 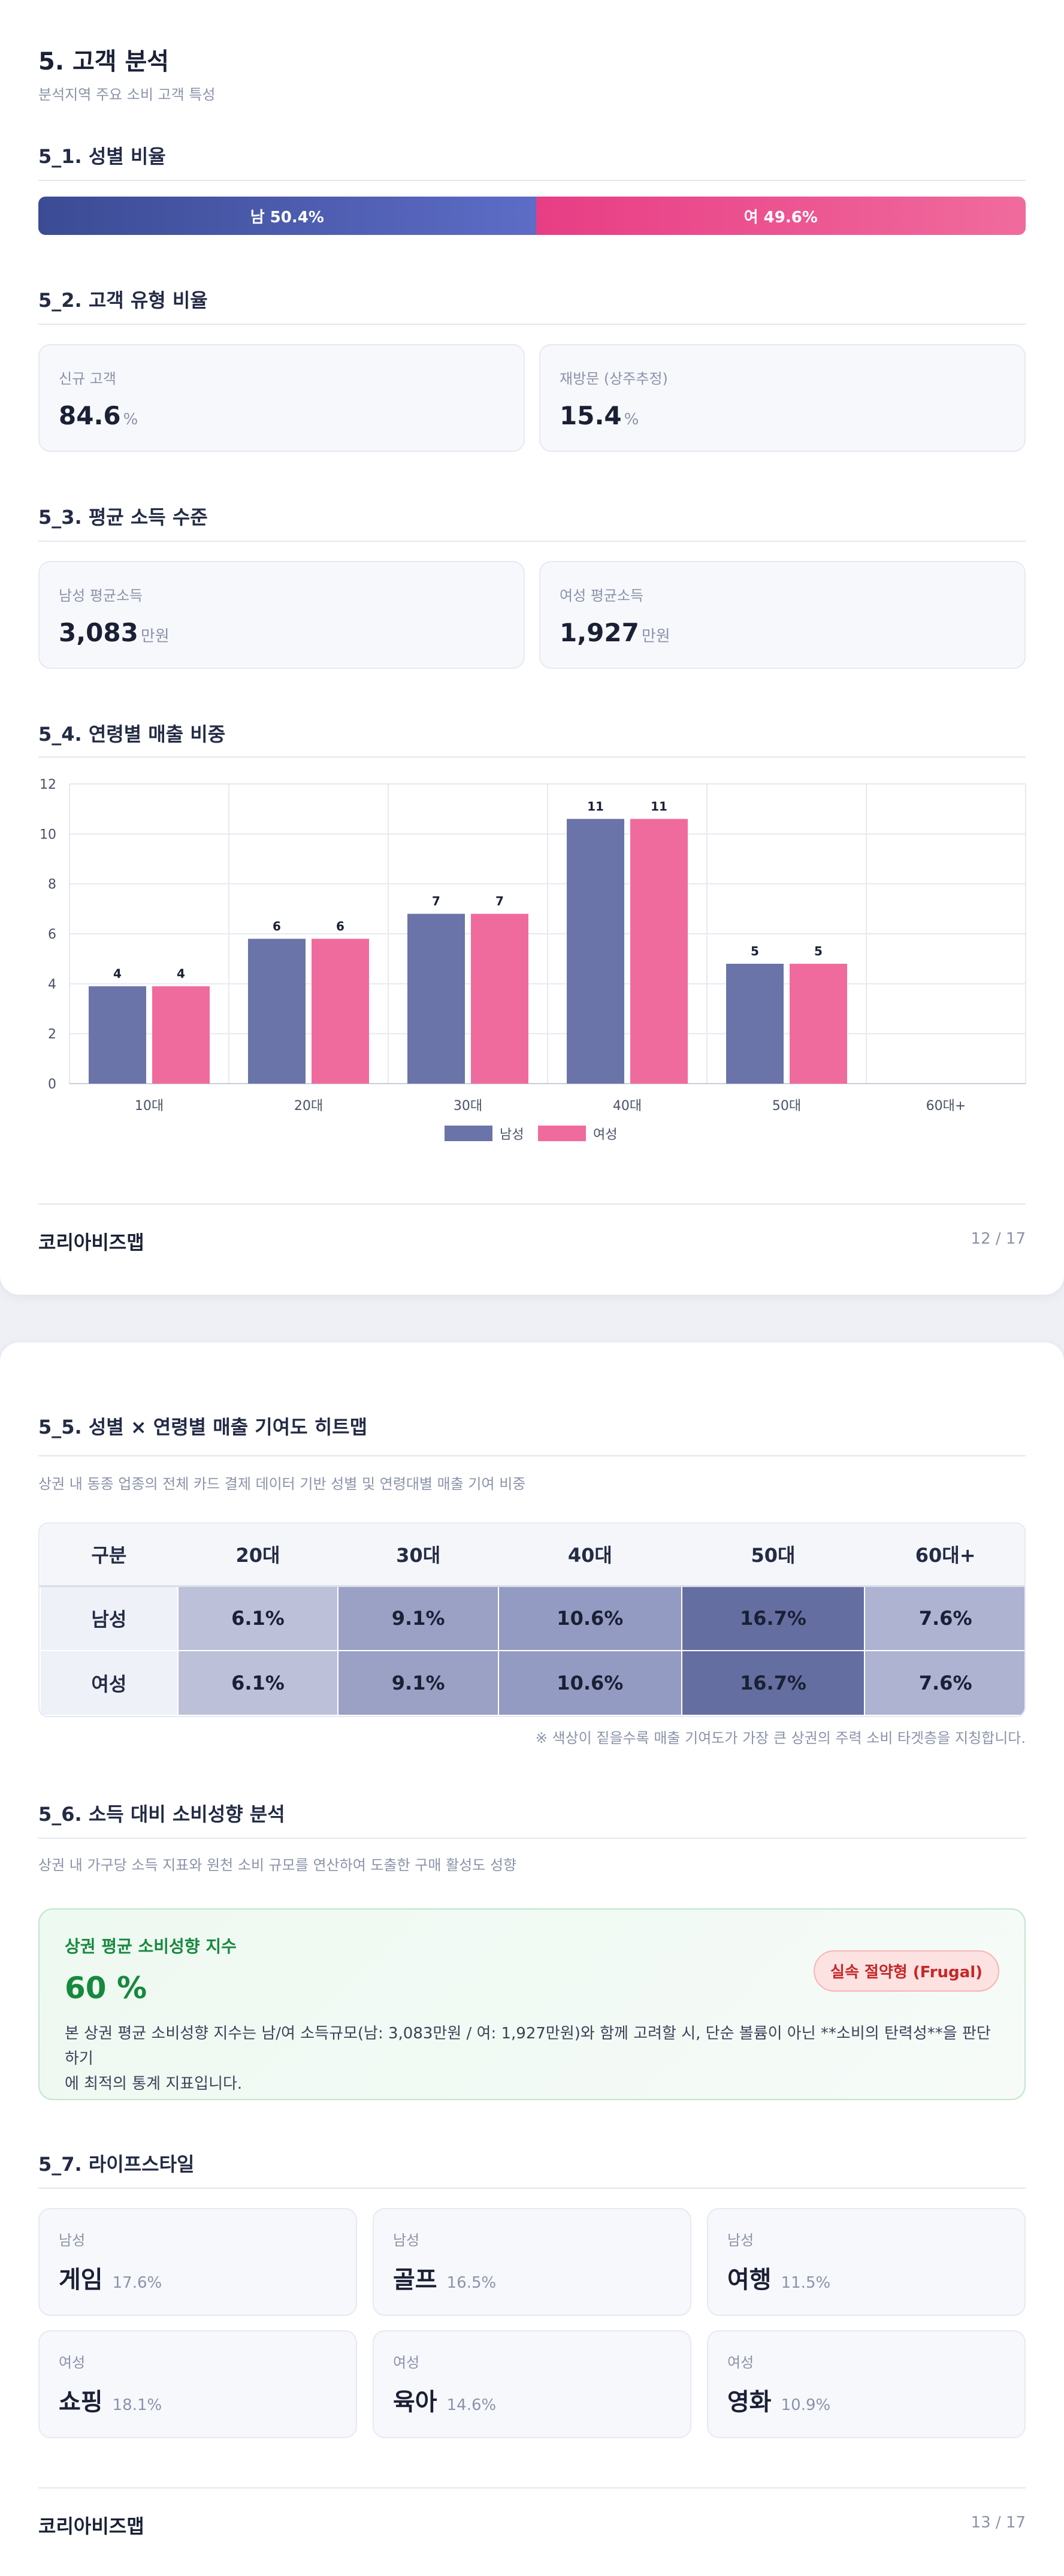 I want to click on bar-data-label: 5, so click(x=818, y=951).